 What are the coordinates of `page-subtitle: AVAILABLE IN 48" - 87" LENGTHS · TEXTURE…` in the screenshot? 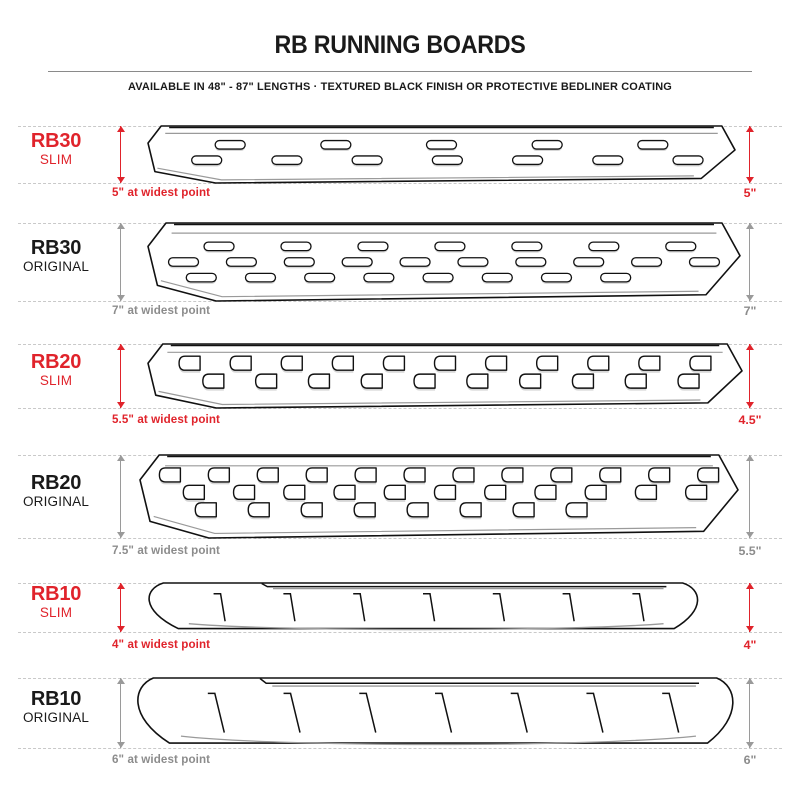 It's located at (400, 87).